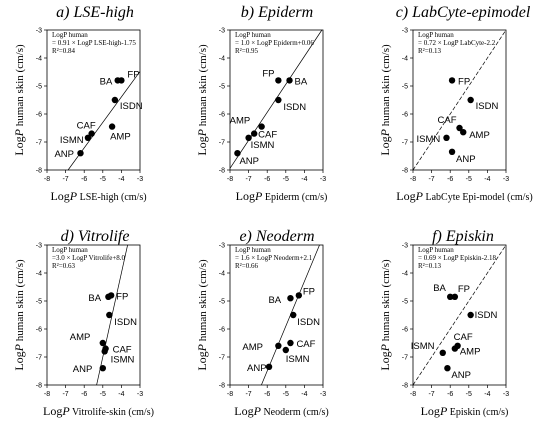 This screenshot has width=550, height=433. Describe the element at coordinates (94, 43) in the screenshot. I see `equation-line: = 0.91 × LogP LSE-high-1.75` at that location.